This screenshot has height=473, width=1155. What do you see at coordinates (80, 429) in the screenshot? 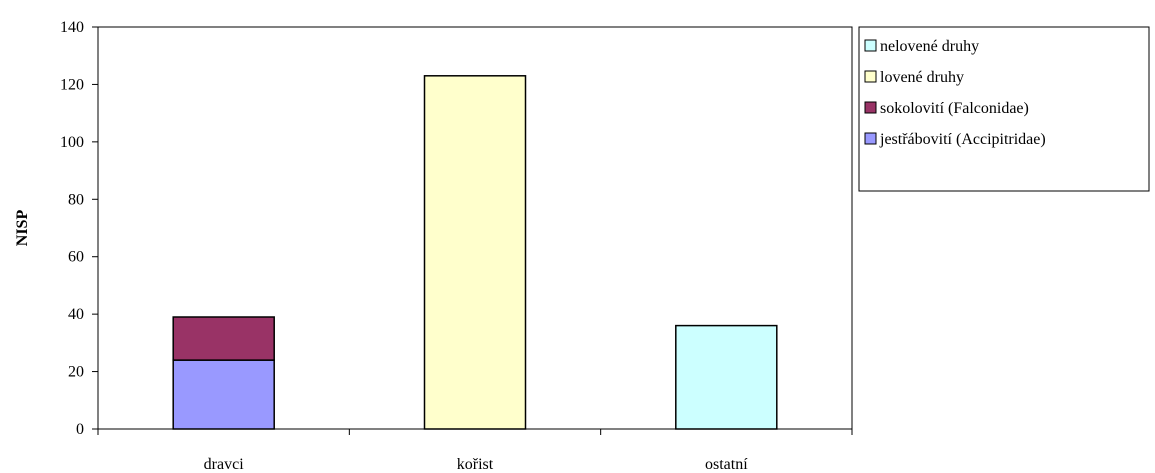
I see `y-tick-label-0: 0` at bounding box center [80, 429].